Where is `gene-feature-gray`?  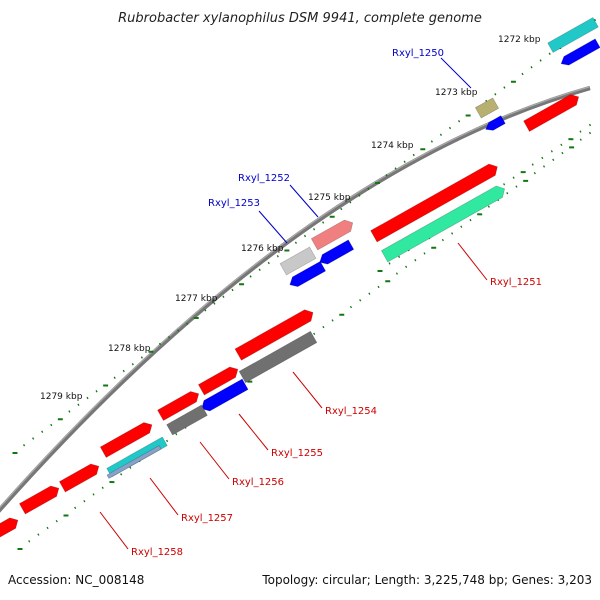 gene-feature-gray is located at coordinates (278, 357).